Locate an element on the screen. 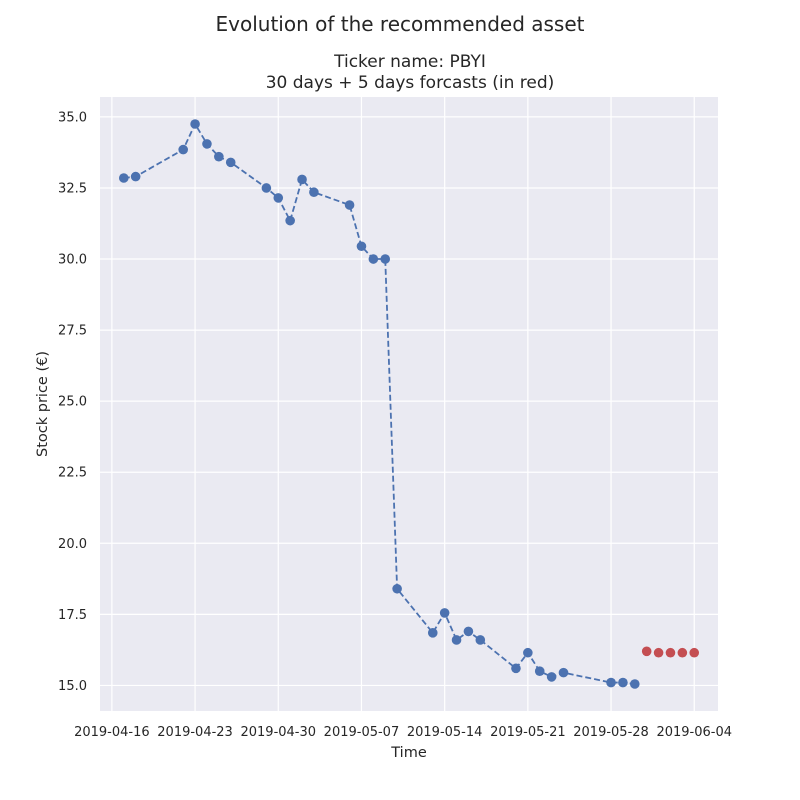 This screenshot has width=800, height=800. x-axis-label: Time is located at coordinates (408, 753).